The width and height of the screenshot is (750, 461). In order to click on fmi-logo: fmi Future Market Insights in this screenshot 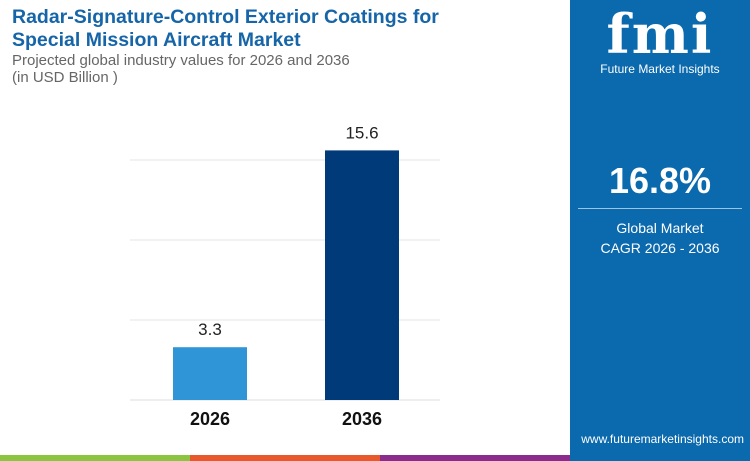, I will do `click(660, 41)`.